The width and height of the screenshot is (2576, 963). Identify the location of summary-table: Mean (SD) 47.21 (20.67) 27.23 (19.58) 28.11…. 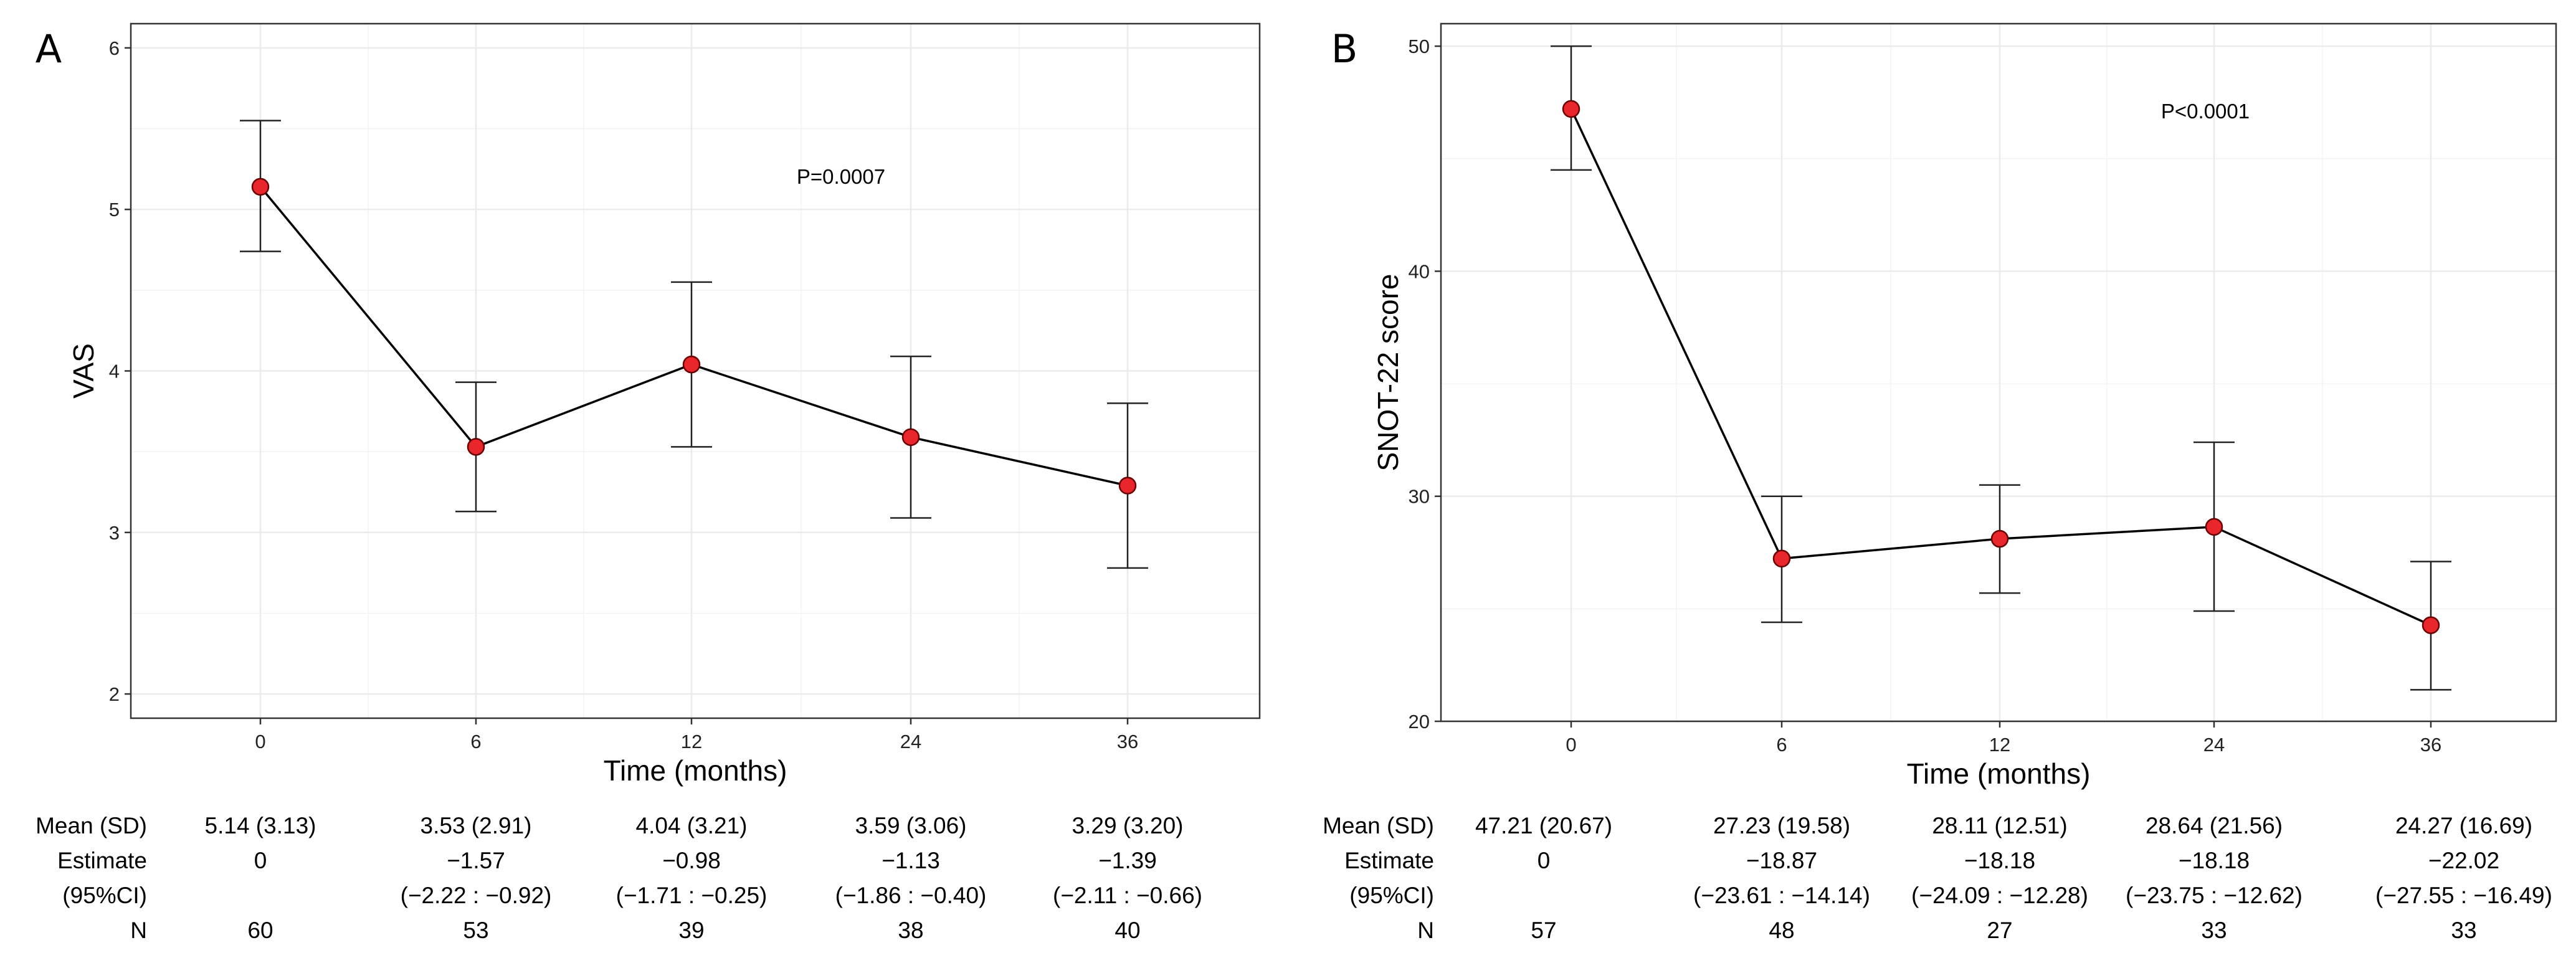
(1937, 878).